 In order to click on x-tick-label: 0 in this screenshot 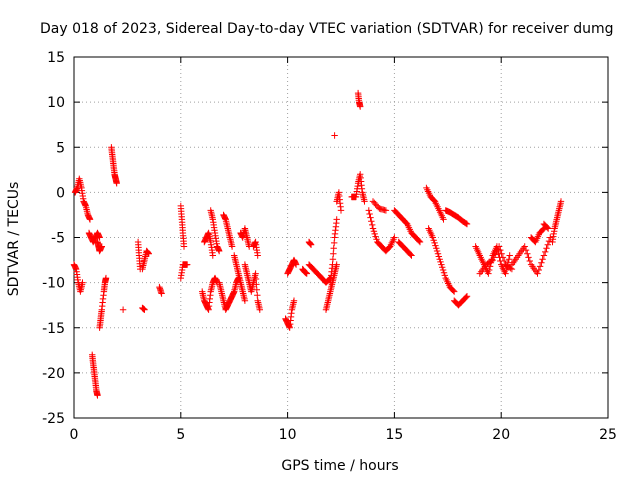, I will do `click(74, 435)`.